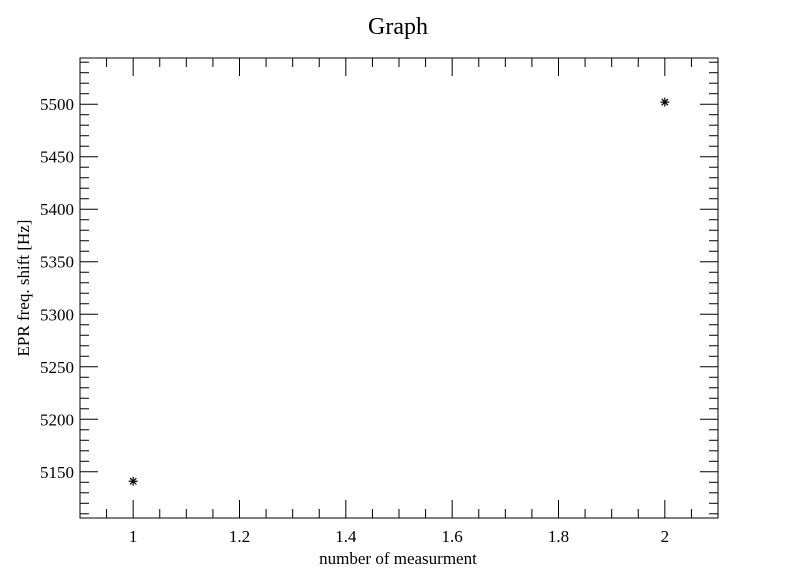 Image resolution: width=798 pixels, height=576 pixels. Describe the element at coordinates (57, 314) in the screenshot. I see `y-tick-label: 5300` at that location.